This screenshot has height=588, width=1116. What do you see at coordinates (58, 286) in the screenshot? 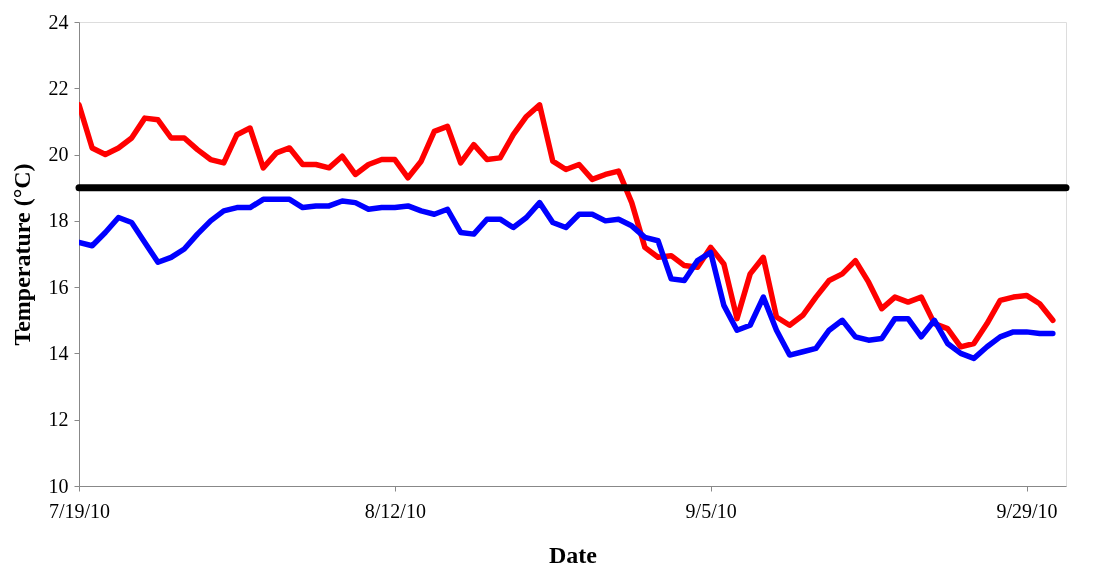
I see `y-tick-label: 16` at bounding box center [58, 286].